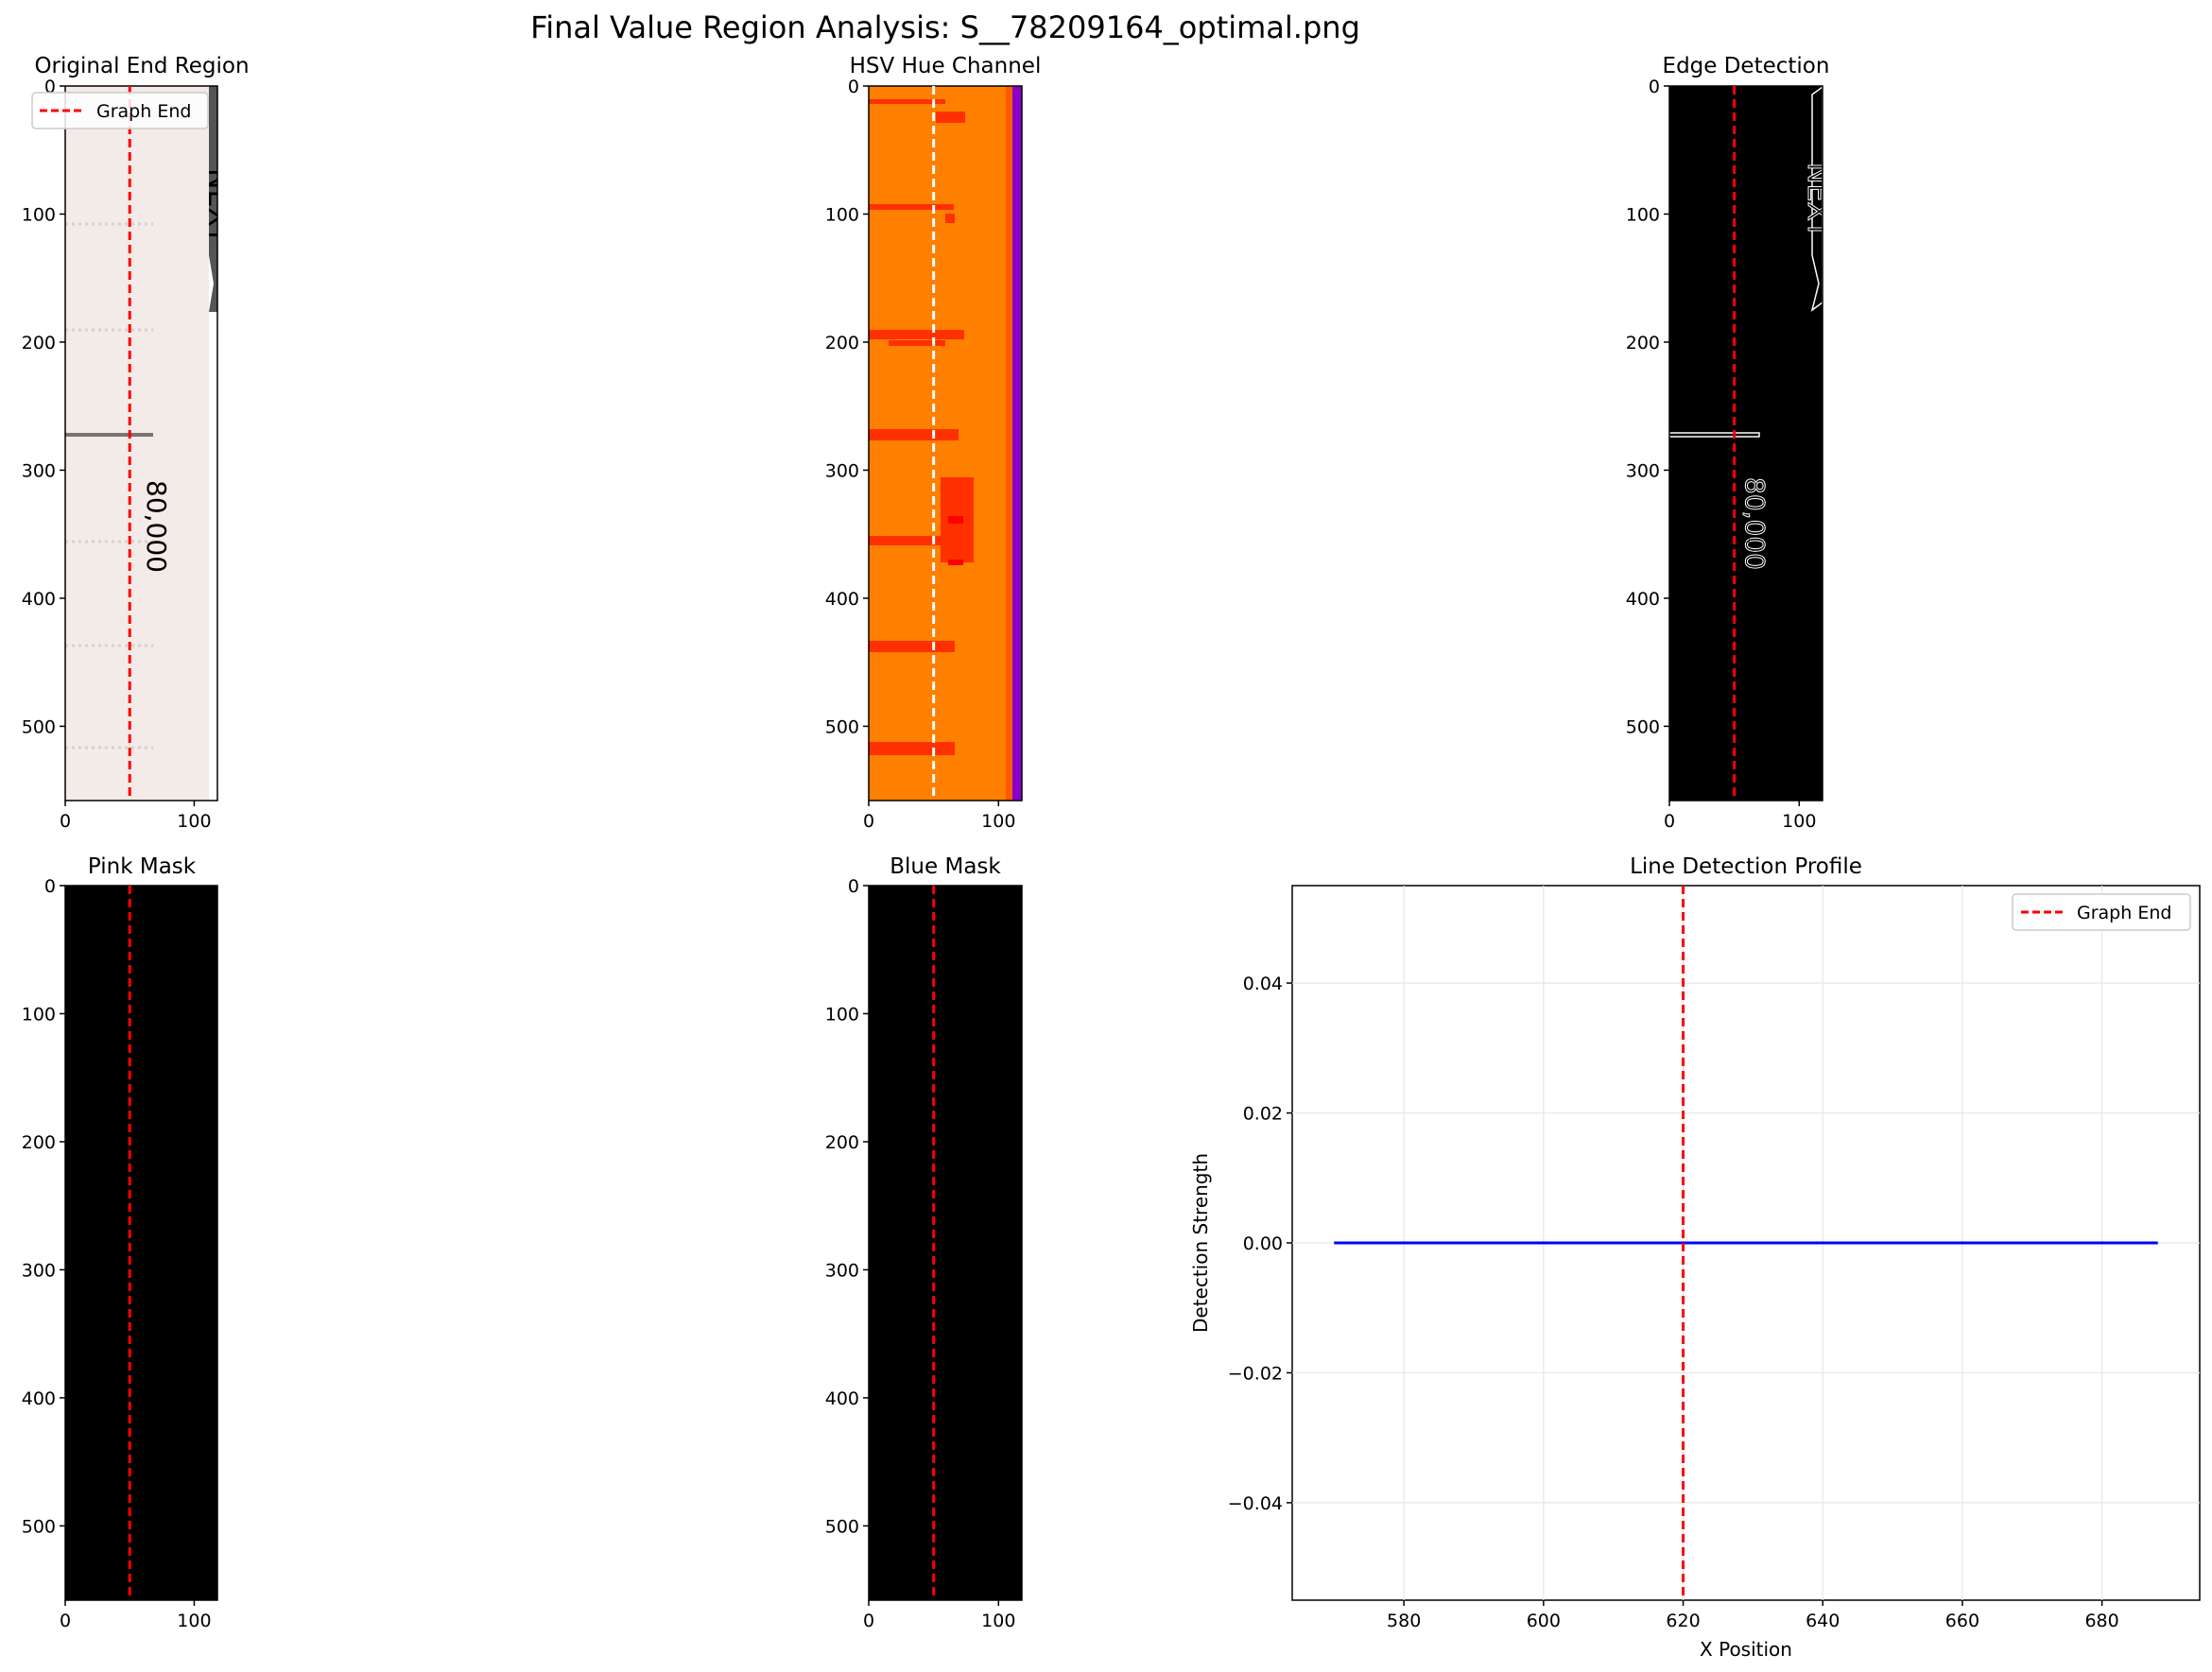 This screenshot has width=2212, height=1672. Describe the element at coordinates (1799, 821) in the screenshot. I see `edge-xtick-label: 100` at that location.